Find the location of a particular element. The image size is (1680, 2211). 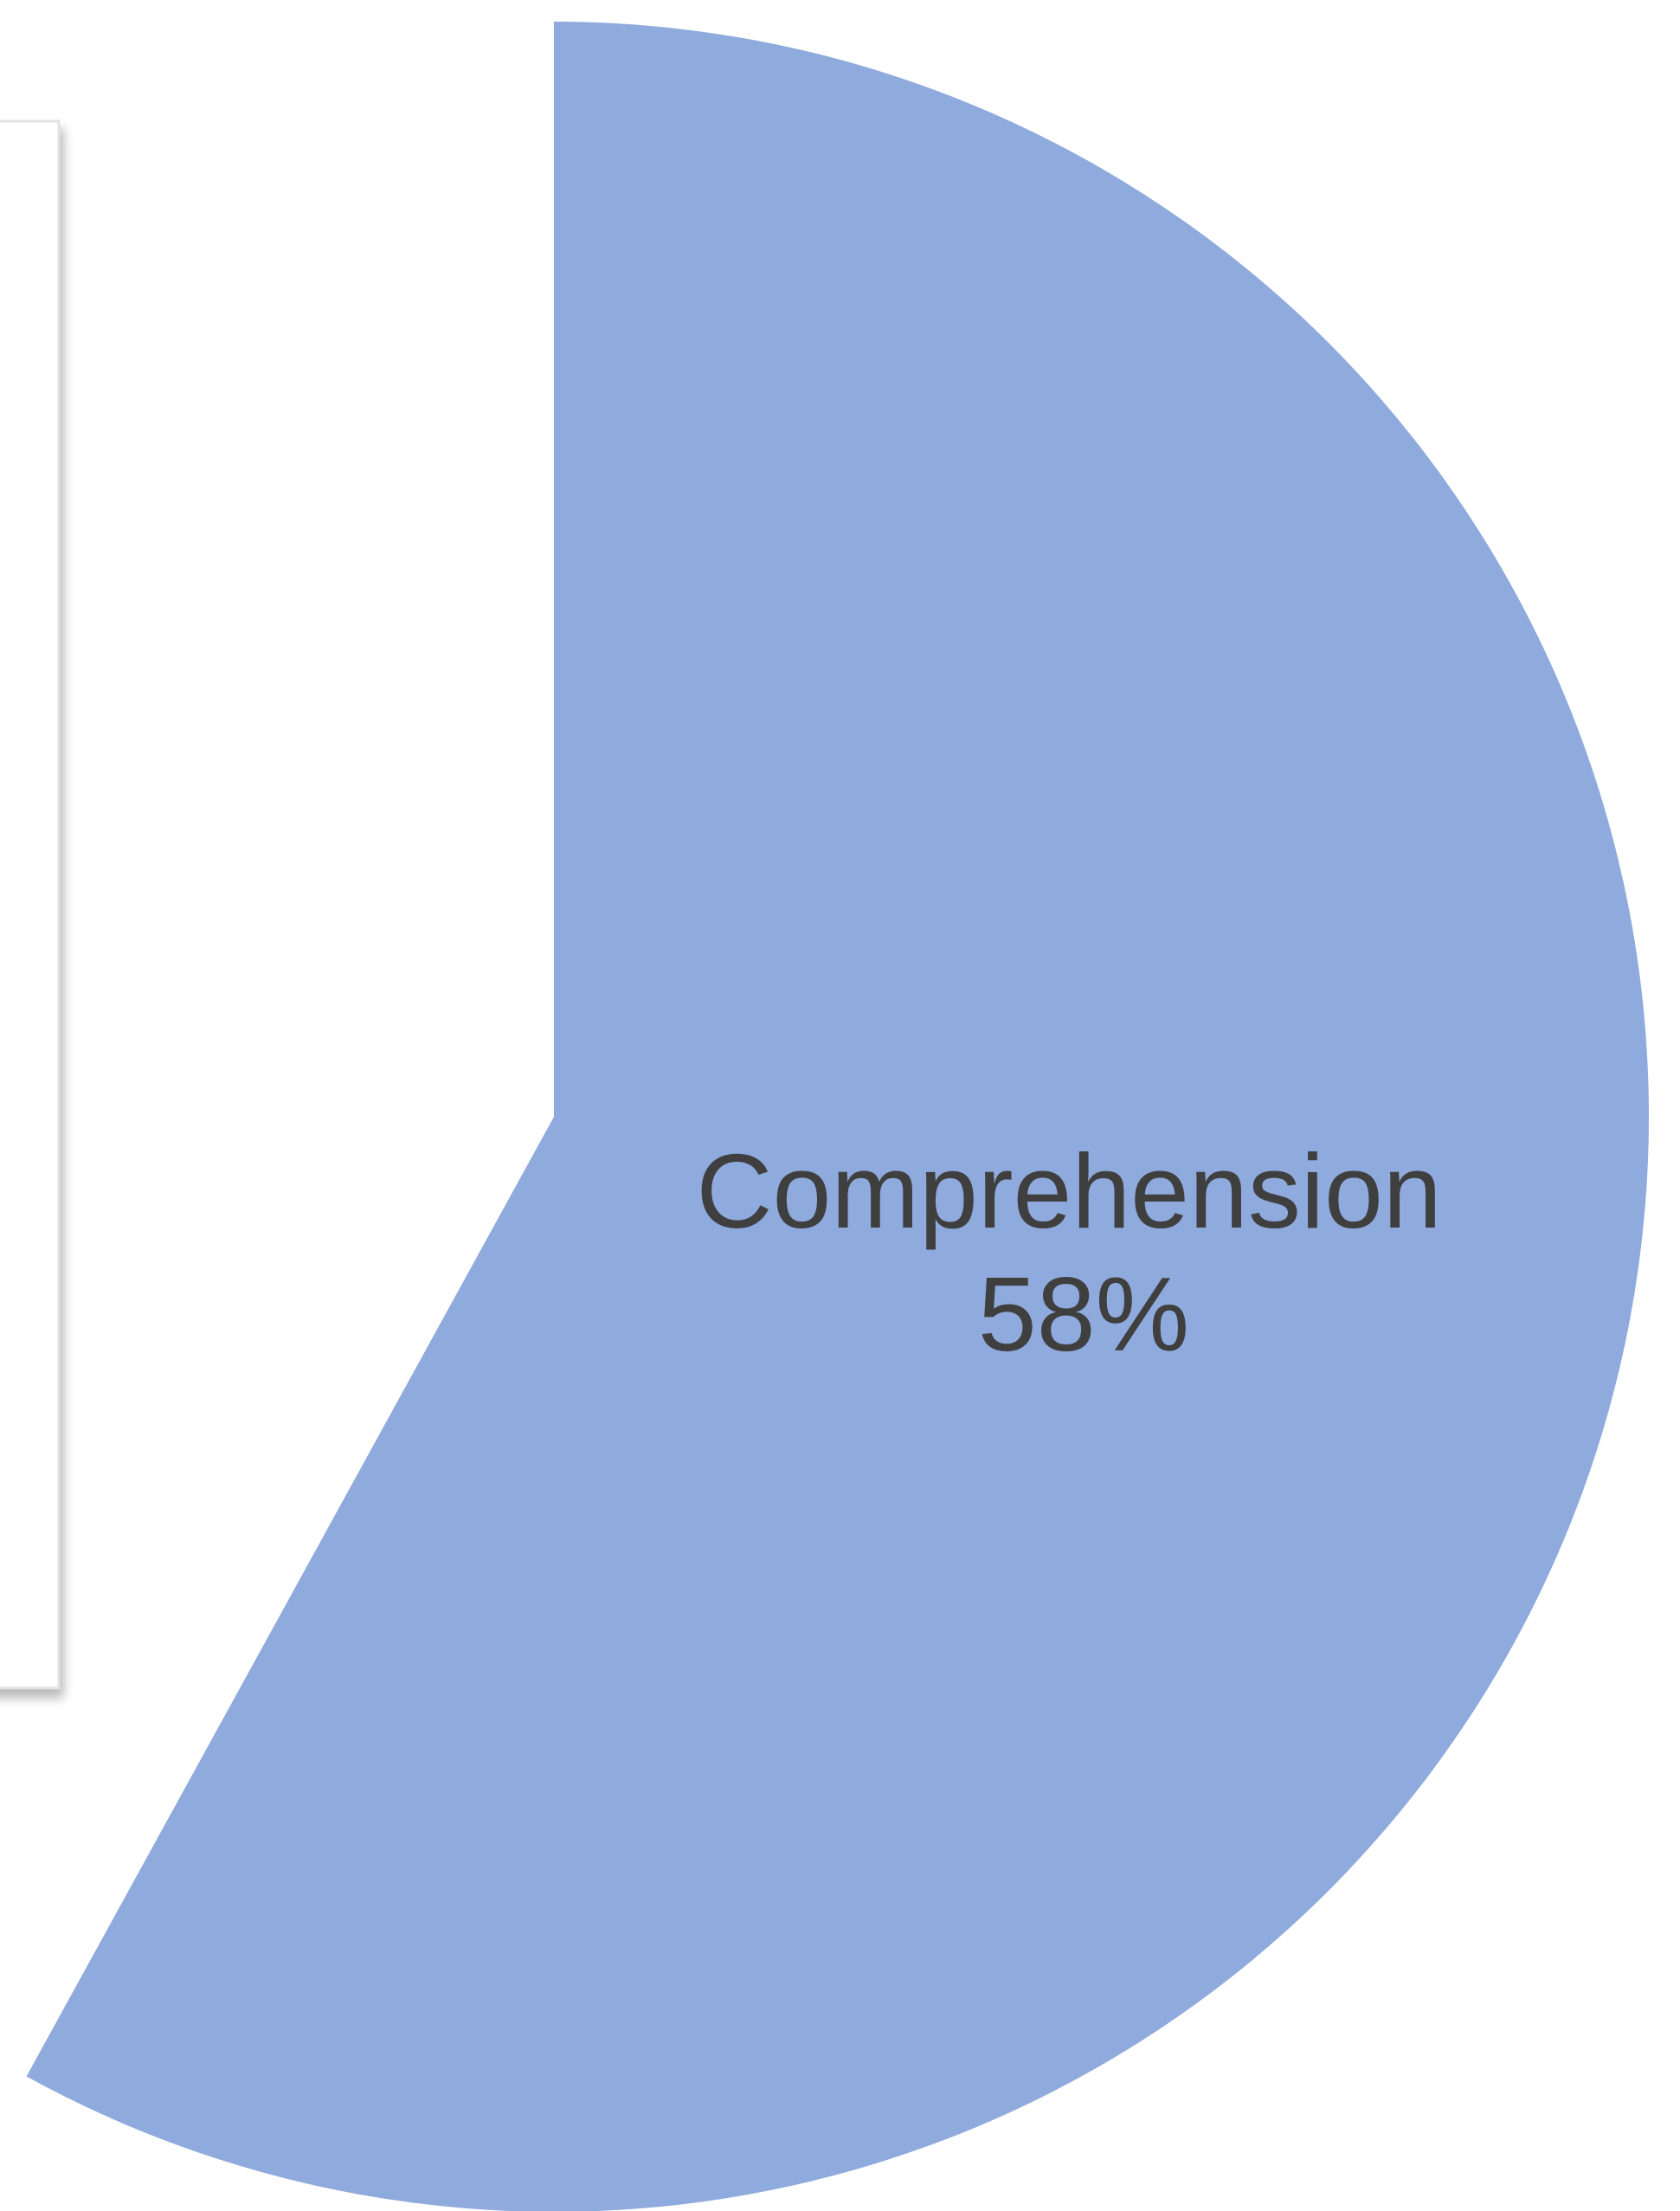

slice-label-comprehension: Comprehension 58% is located at coordinates (1083, 1253).